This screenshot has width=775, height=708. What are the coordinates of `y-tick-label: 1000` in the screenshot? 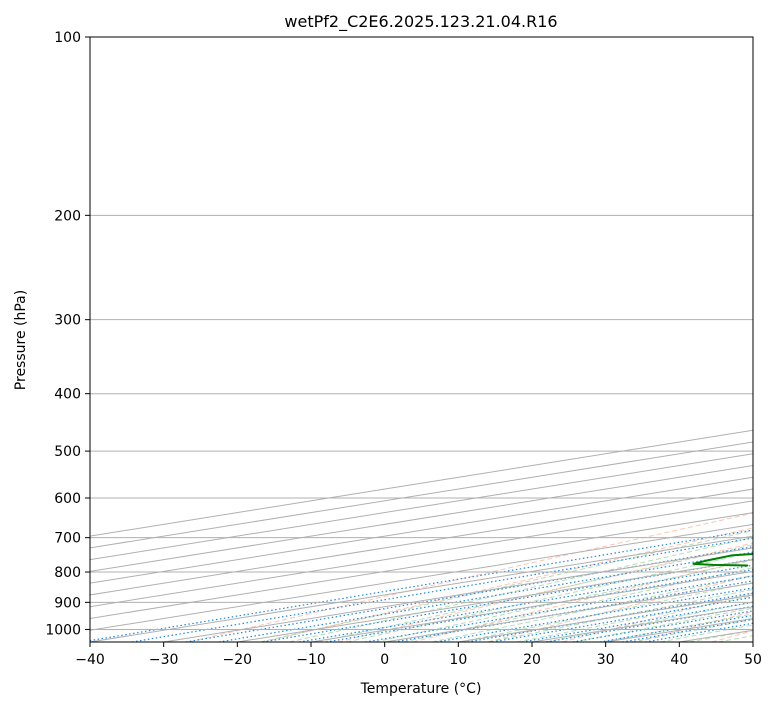 It's located at (63, 630).